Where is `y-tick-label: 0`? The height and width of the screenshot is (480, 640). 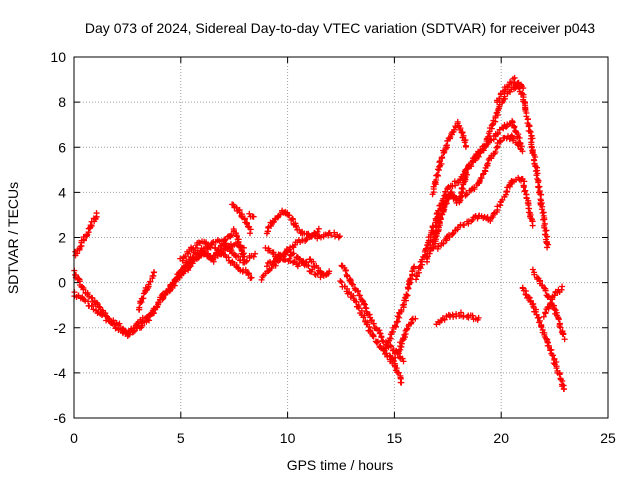
y-tick-label: 0 is located at coordinates (62, 283).